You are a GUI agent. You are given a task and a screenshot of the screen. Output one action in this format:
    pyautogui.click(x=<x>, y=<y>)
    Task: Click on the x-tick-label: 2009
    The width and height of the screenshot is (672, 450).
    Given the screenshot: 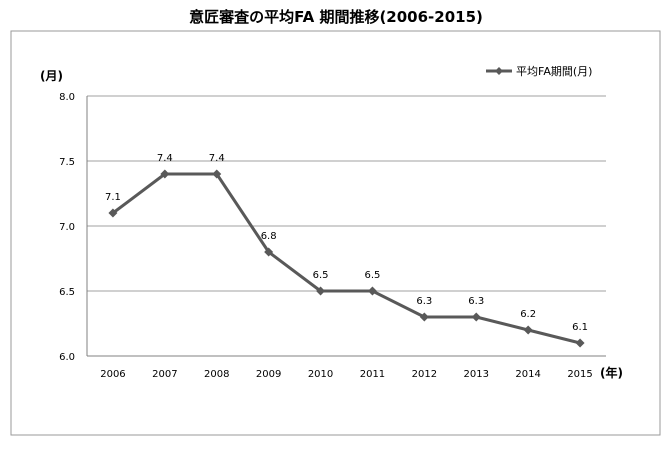 What is the action you would take?
    pyautogui.click(x=268, y=374)
    